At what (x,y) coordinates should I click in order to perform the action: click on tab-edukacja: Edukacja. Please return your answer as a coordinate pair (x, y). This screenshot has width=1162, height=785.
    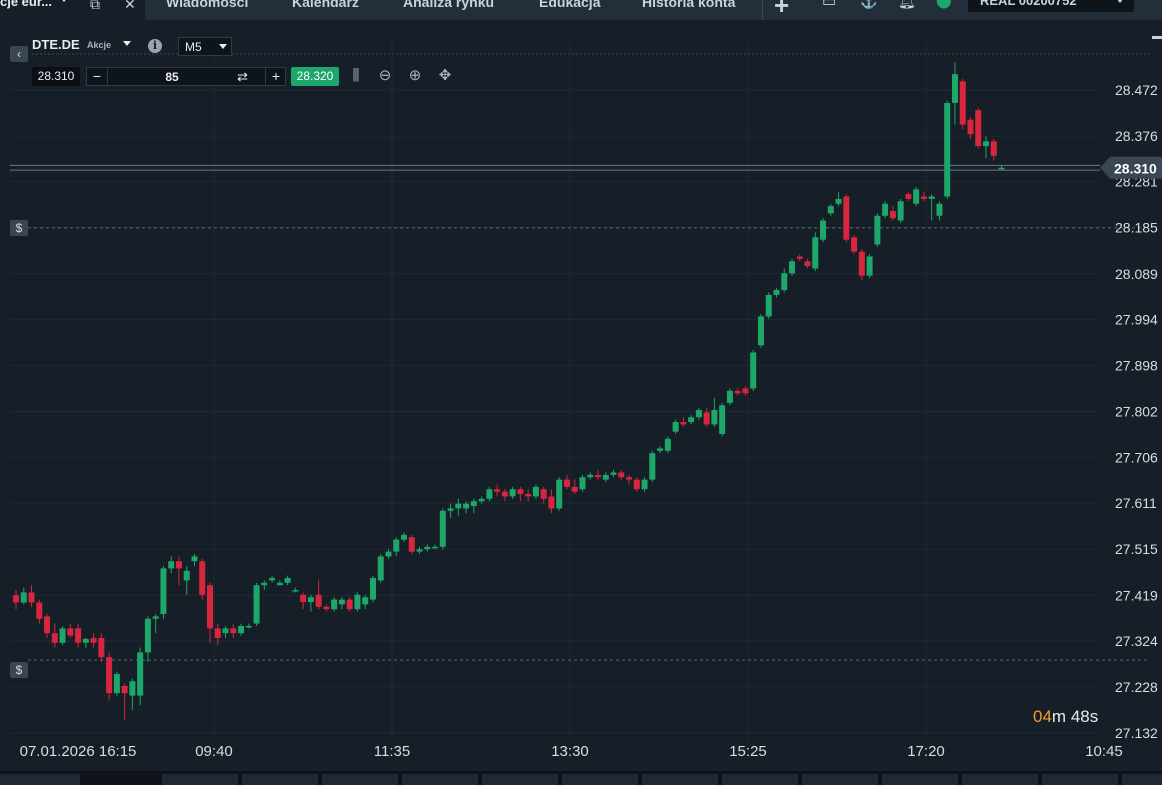
    Looking at the image, I should click on (570, 5).